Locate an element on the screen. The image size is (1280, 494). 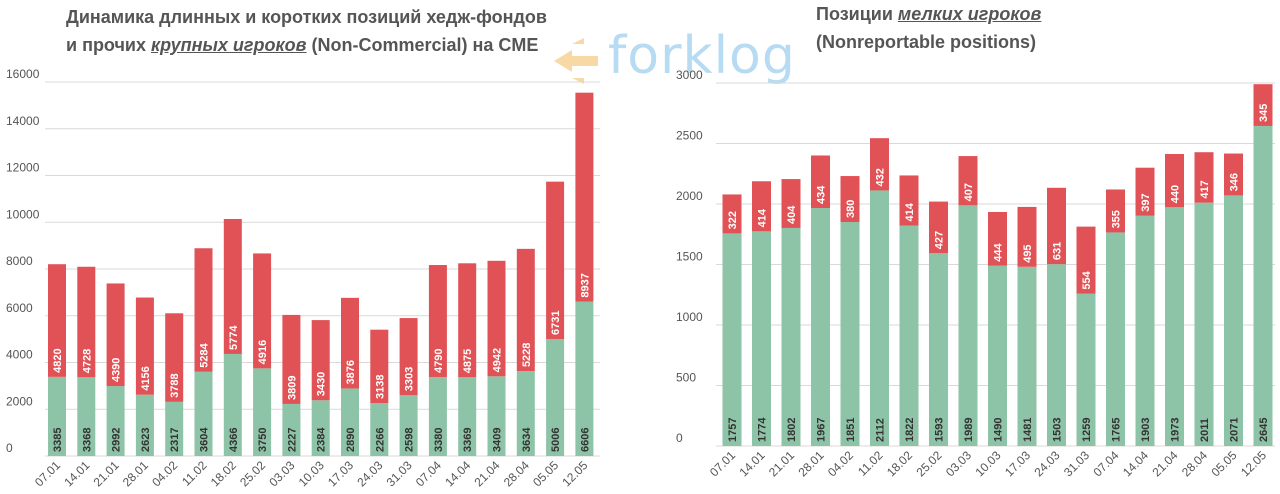
right-label-short: 397 is located at coordinates (1146, 202).